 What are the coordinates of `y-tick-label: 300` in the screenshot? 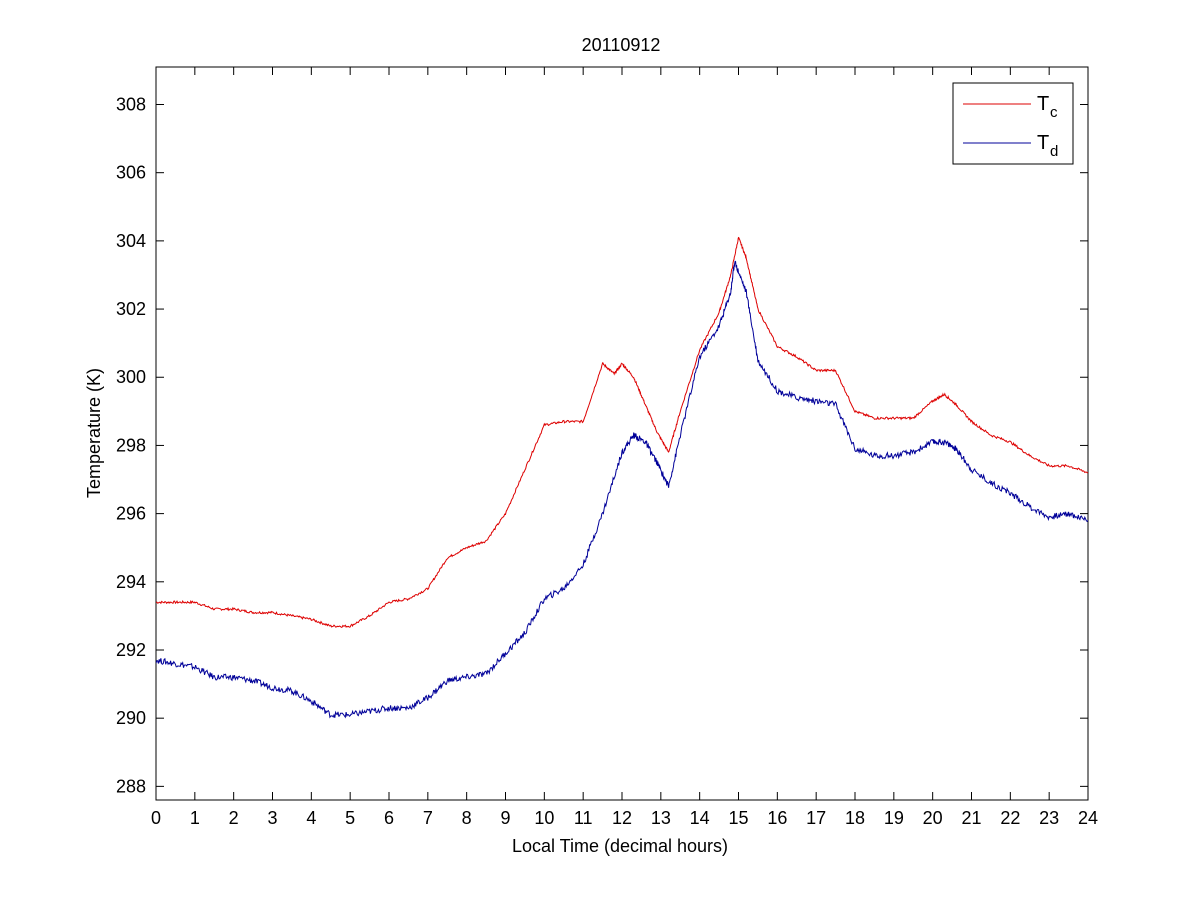 It's located at (131, 377).